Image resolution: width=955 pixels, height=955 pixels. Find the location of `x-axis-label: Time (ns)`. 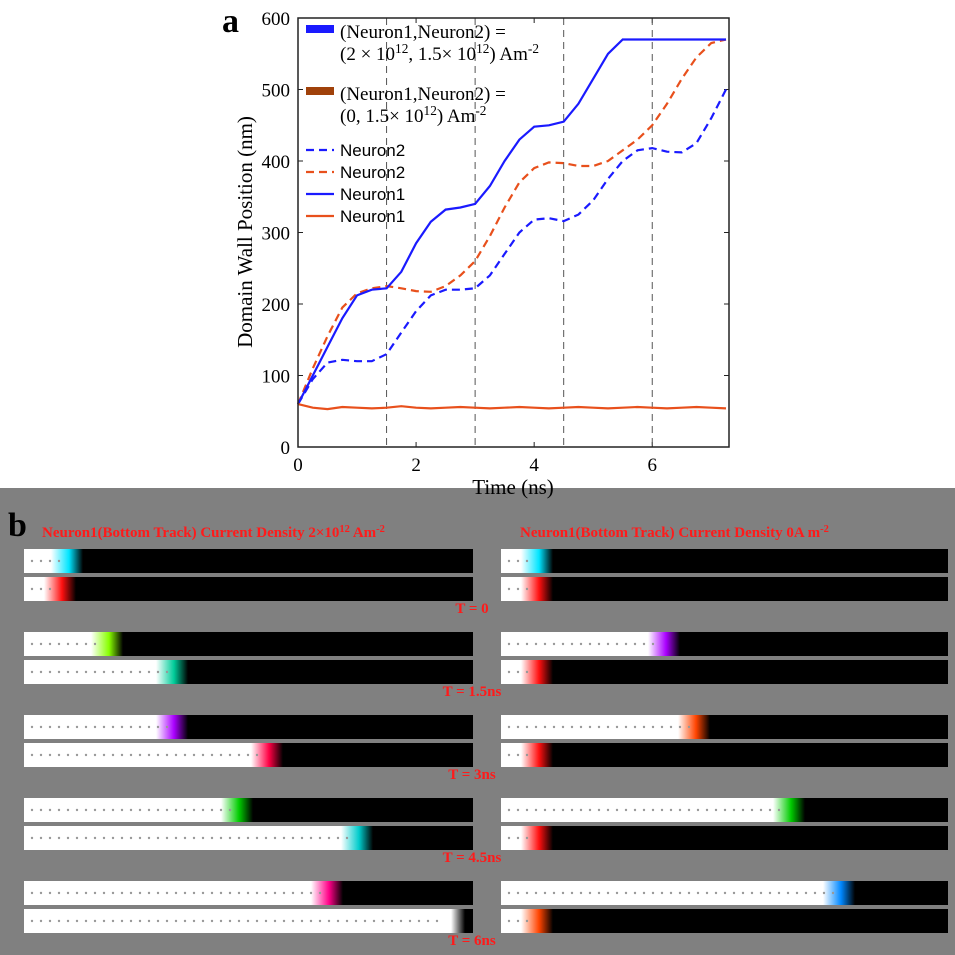

x-axis-label: Time (ns) is located at coordinates (513, 487).